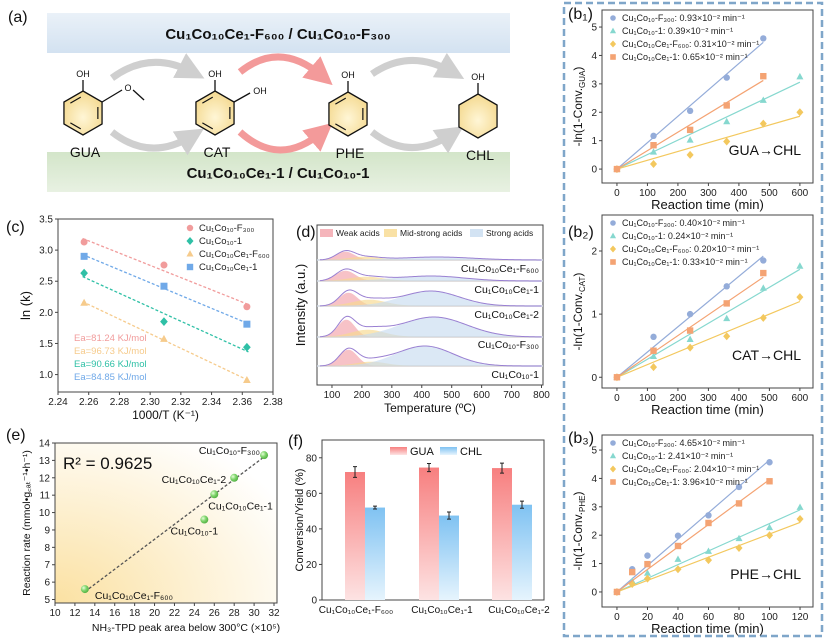 This screenshot has height=641, width=827. Describe the element at coordinates (95, 613) in the screenshot. I see `x-tick-label: 14` at that location.